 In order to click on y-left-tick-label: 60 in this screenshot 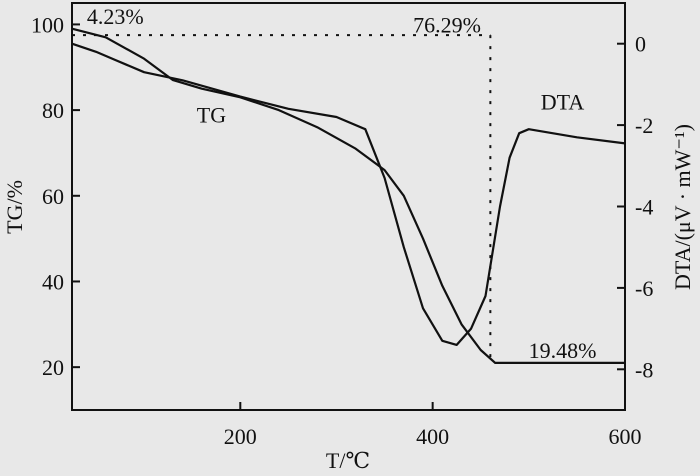, I will do `click(53, 196)`.